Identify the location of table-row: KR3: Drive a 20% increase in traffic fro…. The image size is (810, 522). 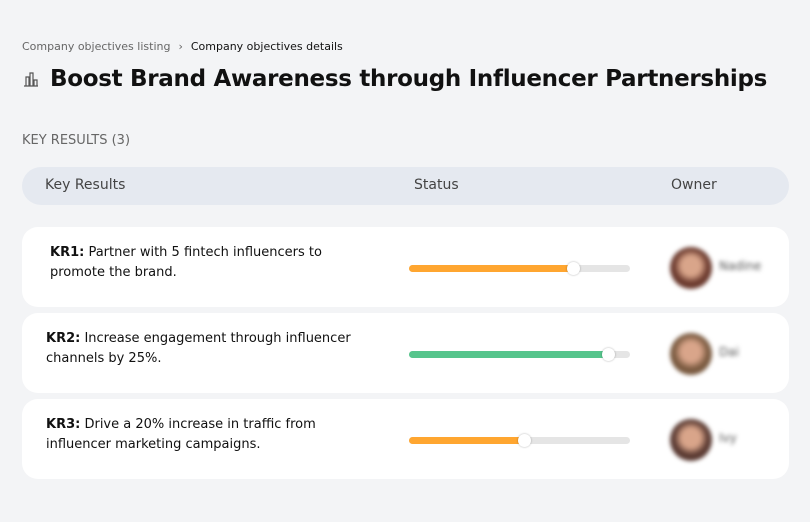
(405, 439).